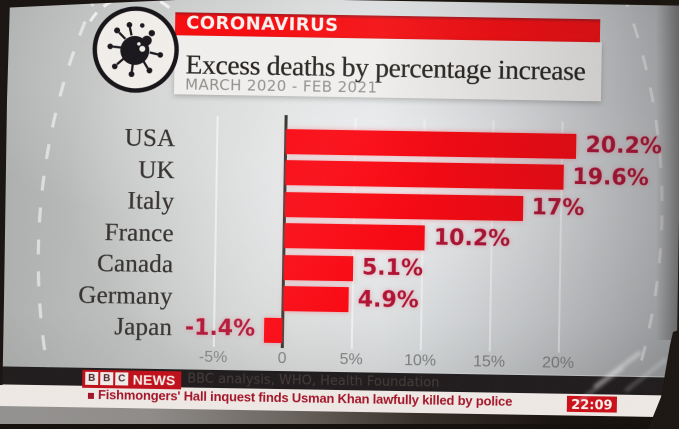 This screenshot has width=679, height=429. I want to click on bbc-news-label: NEWS, so click(154, 379).